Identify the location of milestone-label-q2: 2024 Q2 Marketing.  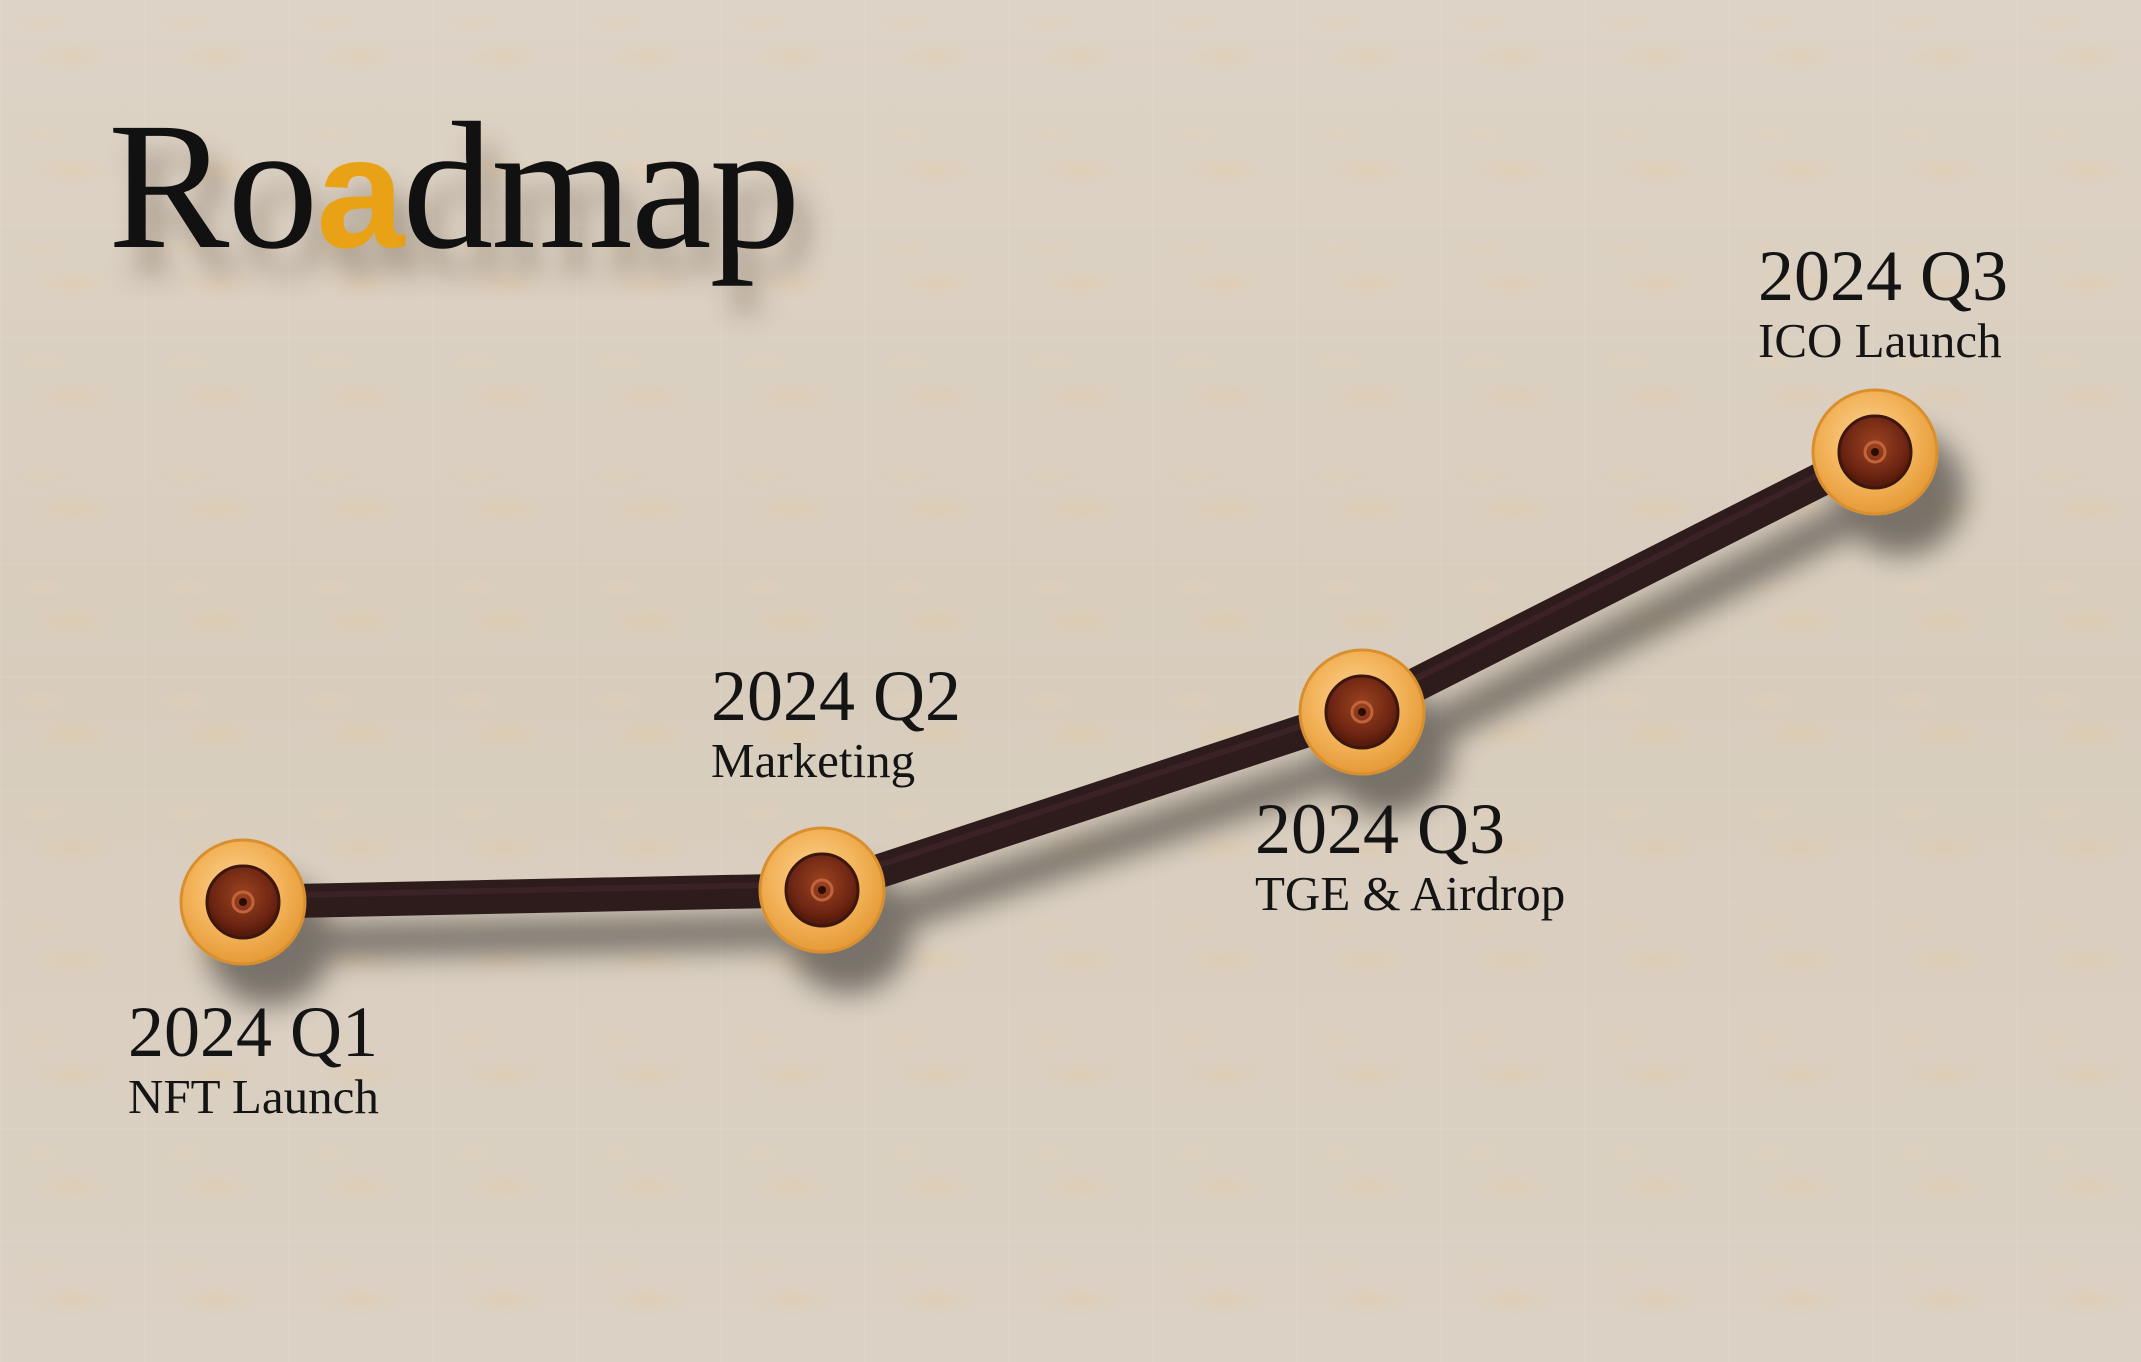
(836, 722).